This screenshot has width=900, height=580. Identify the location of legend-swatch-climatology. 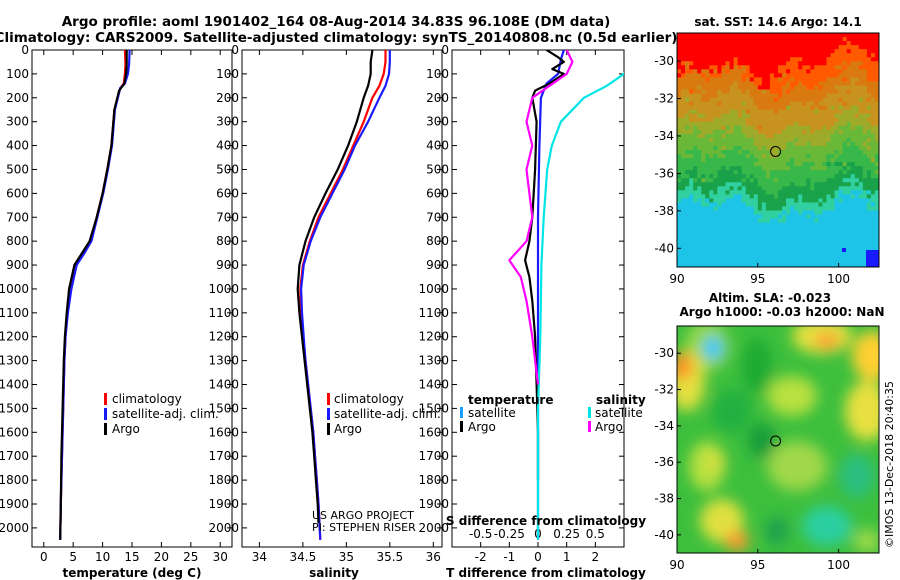
(105, 399).